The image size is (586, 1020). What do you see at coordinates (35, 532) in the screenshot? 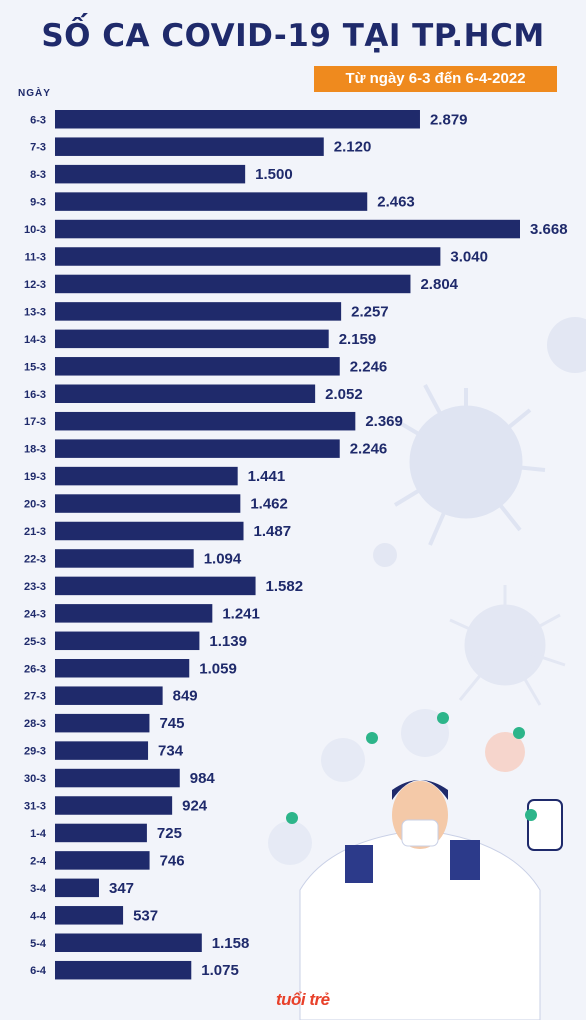
I see `category-label: 21-3` at bounding box center [35, 532].